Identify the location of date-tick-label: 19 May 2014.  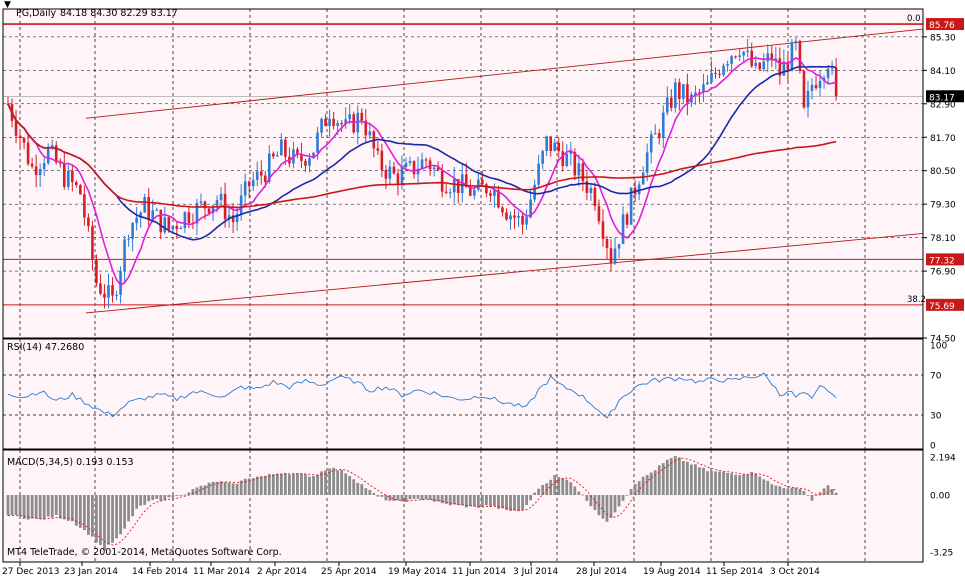
(417, 572).